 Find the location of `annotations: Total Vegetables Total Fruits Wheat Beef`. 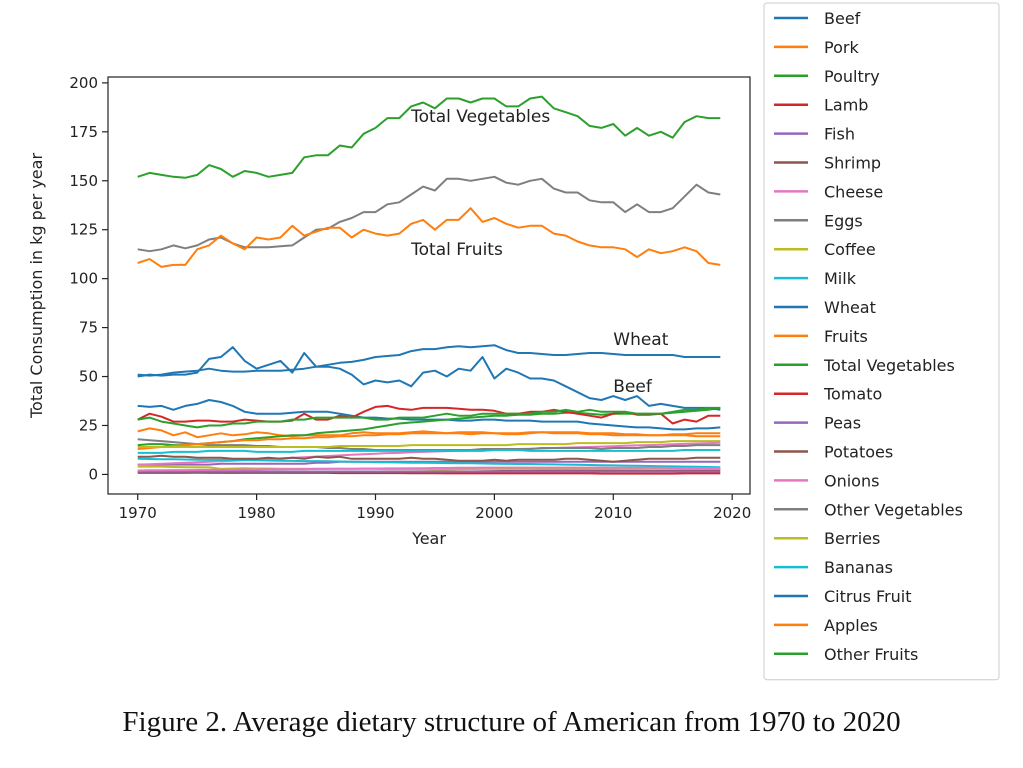

annotations: Total Vegetables Total Fruits Wheat Beef is located at coordinates (539, 252).